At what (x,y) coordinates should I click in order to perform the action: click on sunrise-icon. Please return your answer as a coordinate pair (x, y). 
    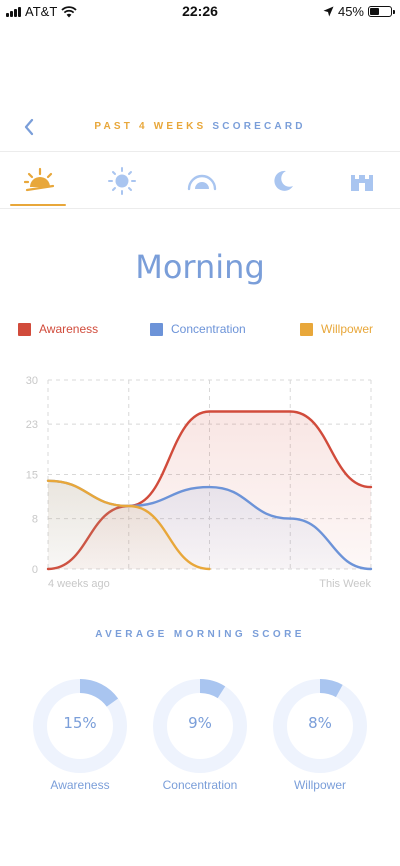
    Looking at the image, I should click on (39, 179).